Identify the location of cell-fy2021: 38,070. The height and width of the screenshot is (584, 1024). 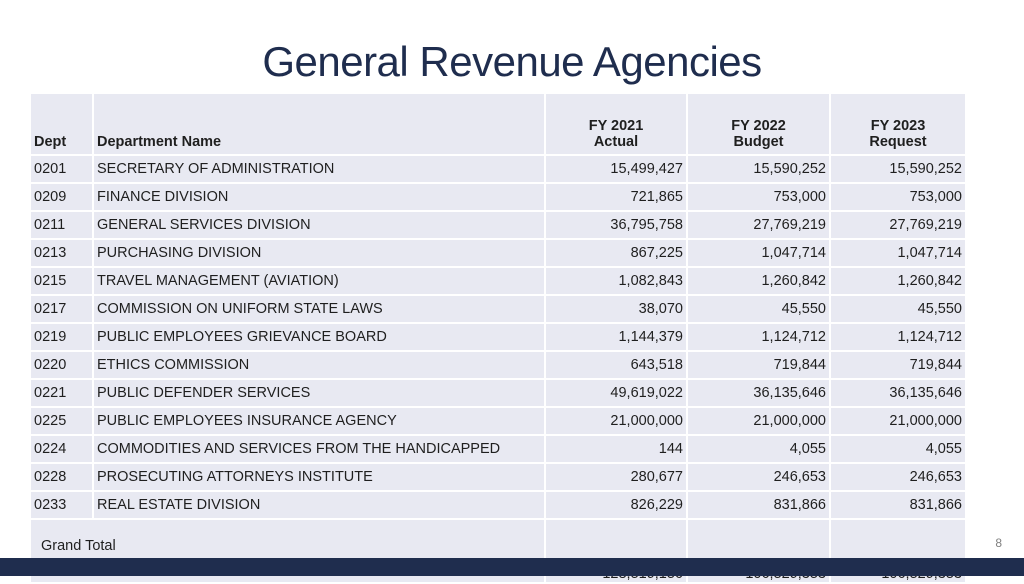
(617, 310).